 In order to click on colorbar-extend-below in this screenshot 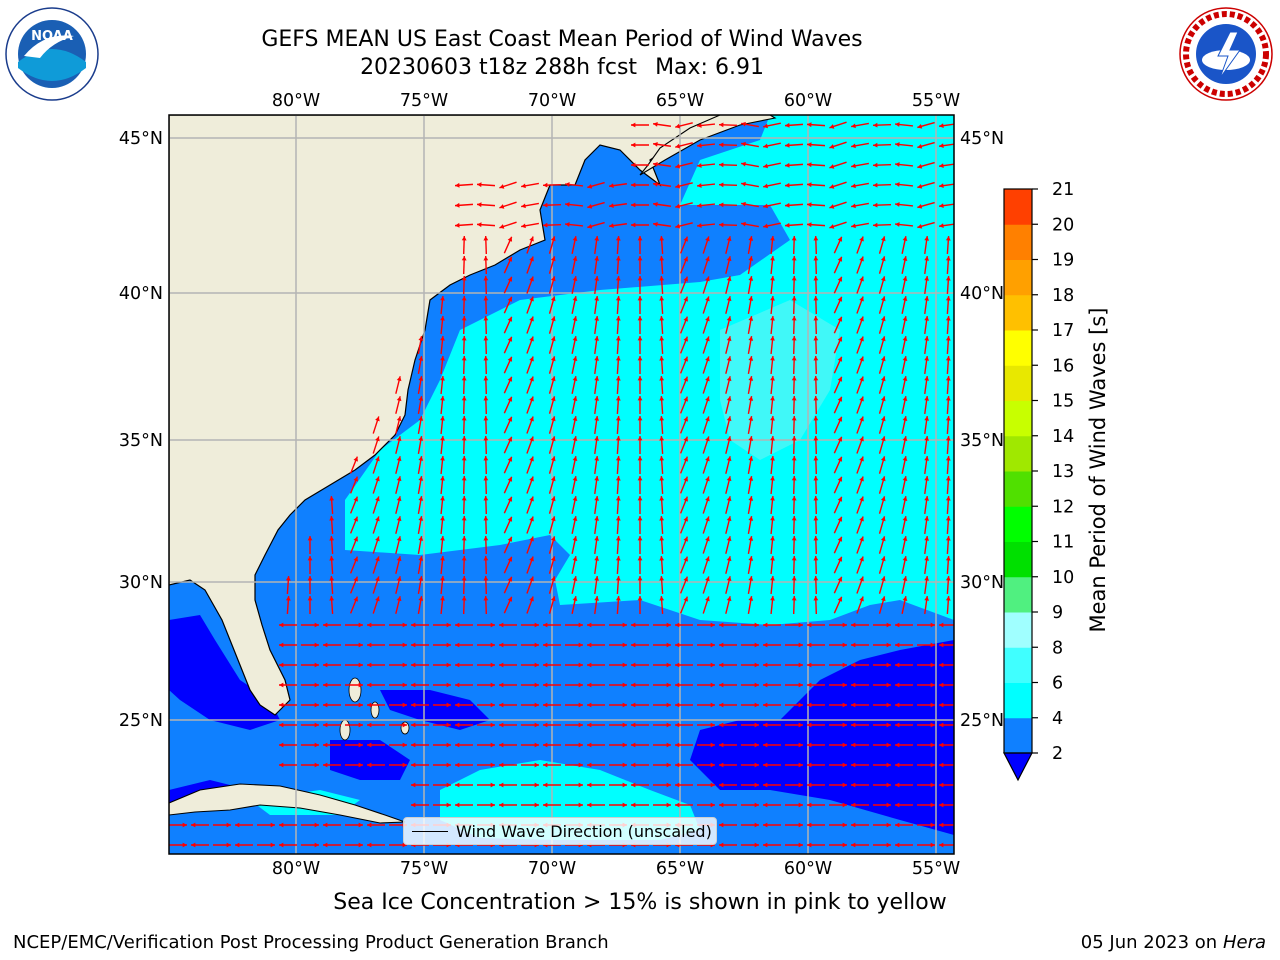, I will do `click(1018, 767)`.